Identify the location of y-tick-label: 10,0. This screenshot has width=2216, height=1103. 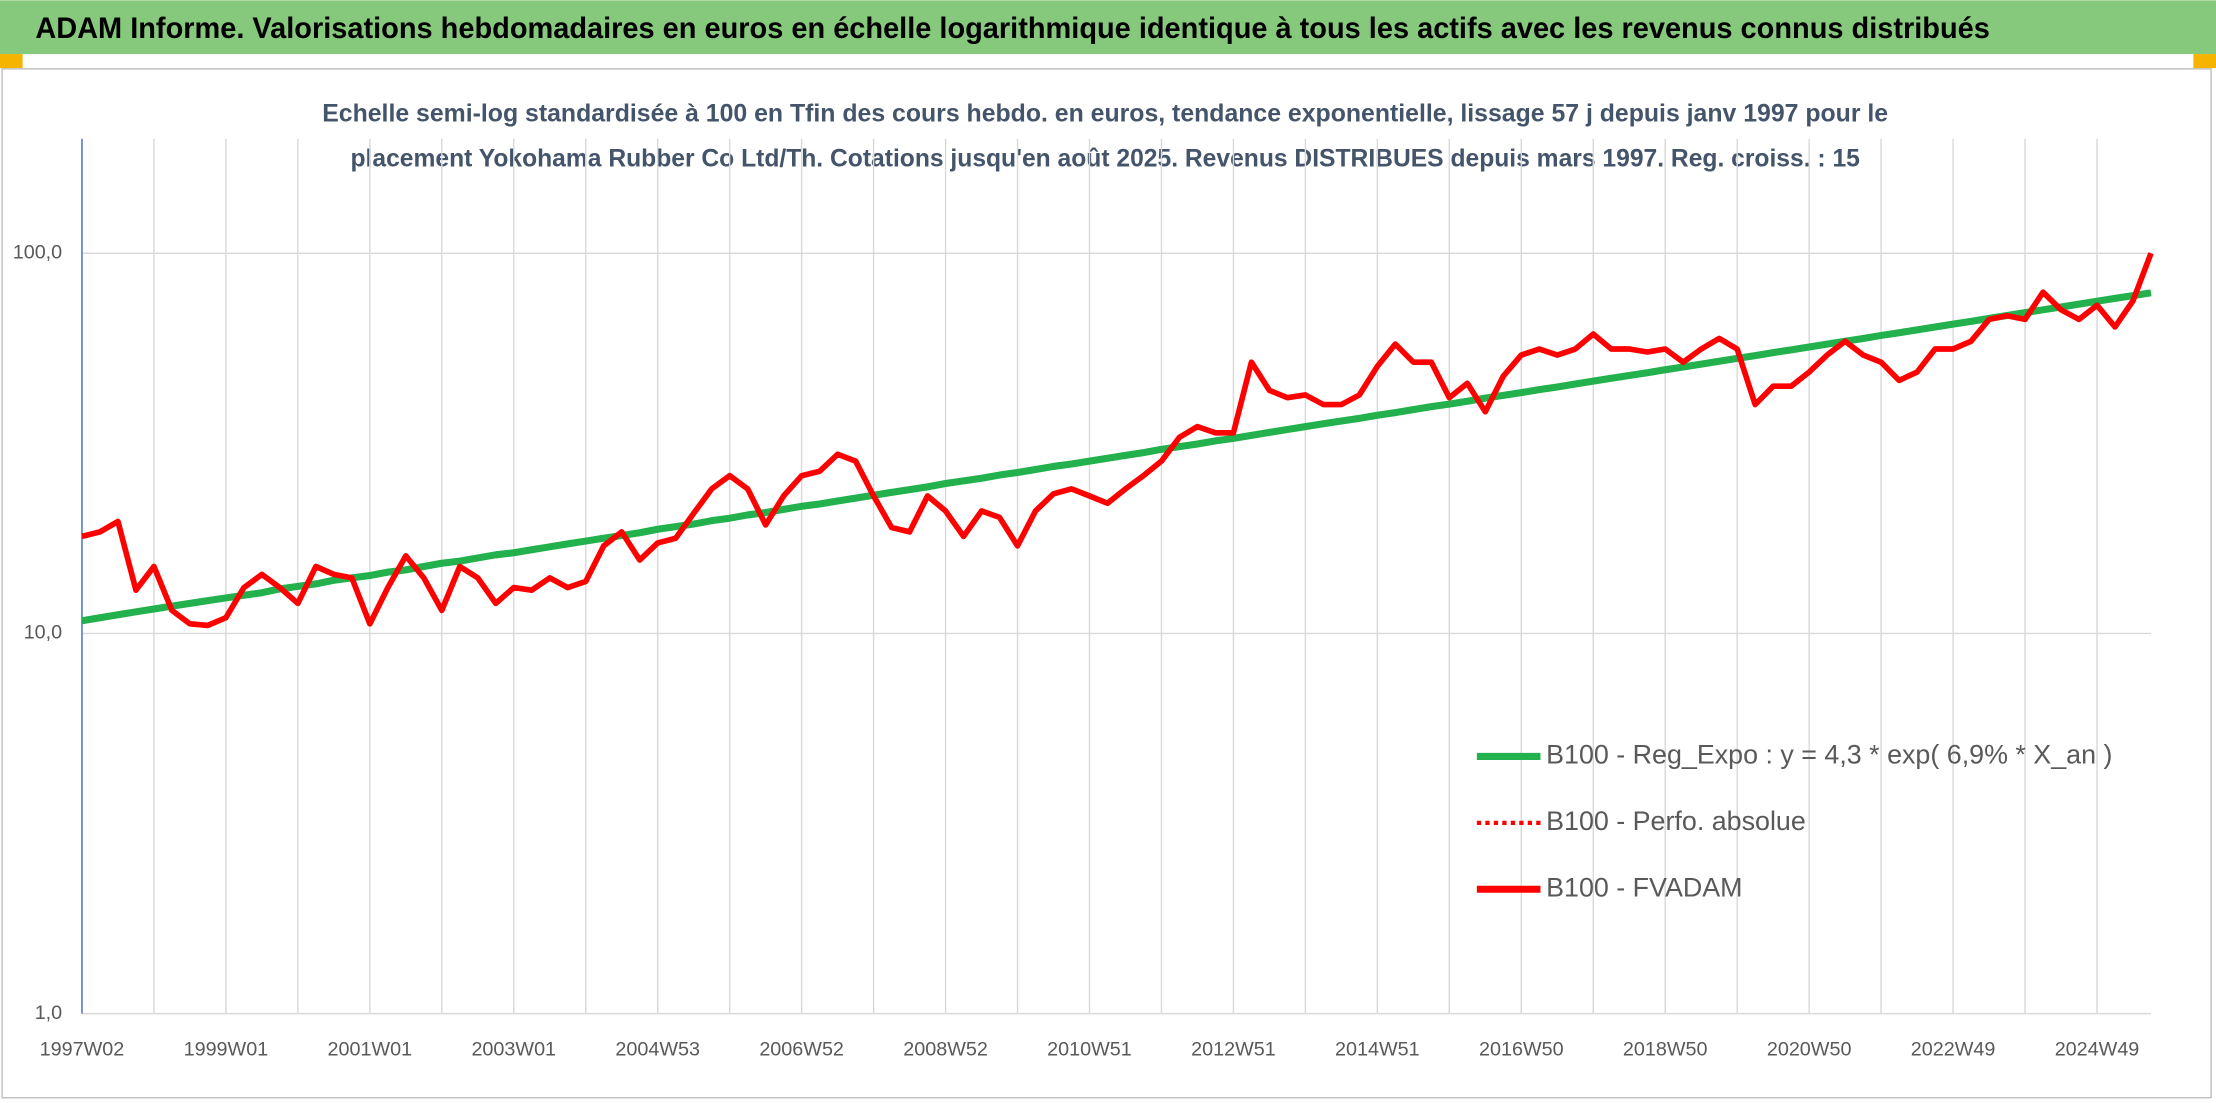
(43, 633).